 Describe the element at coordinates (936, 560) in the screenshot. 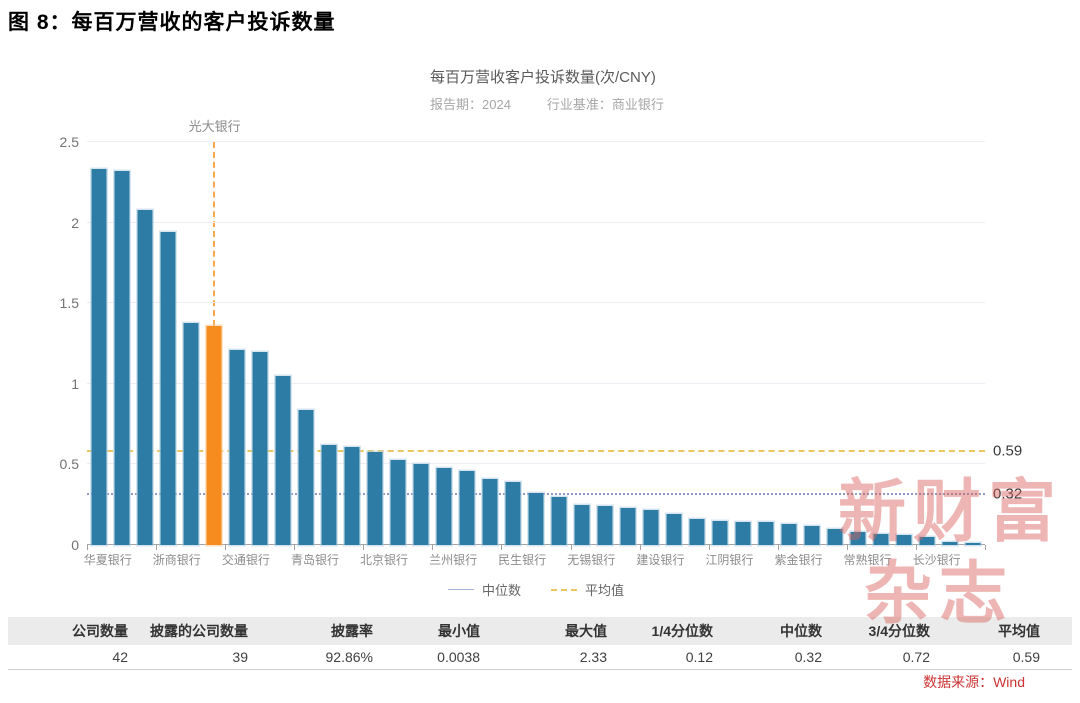

I see `x-axis-label: 长沙银行` at that location.